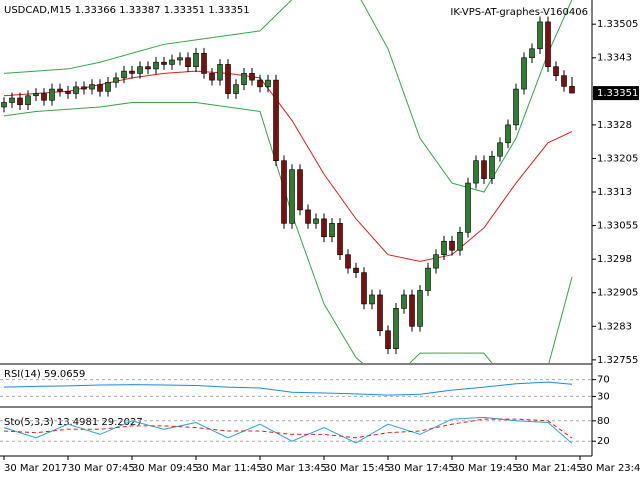  I want to click on y-tick-label: 1.33205, so click(617, 158).